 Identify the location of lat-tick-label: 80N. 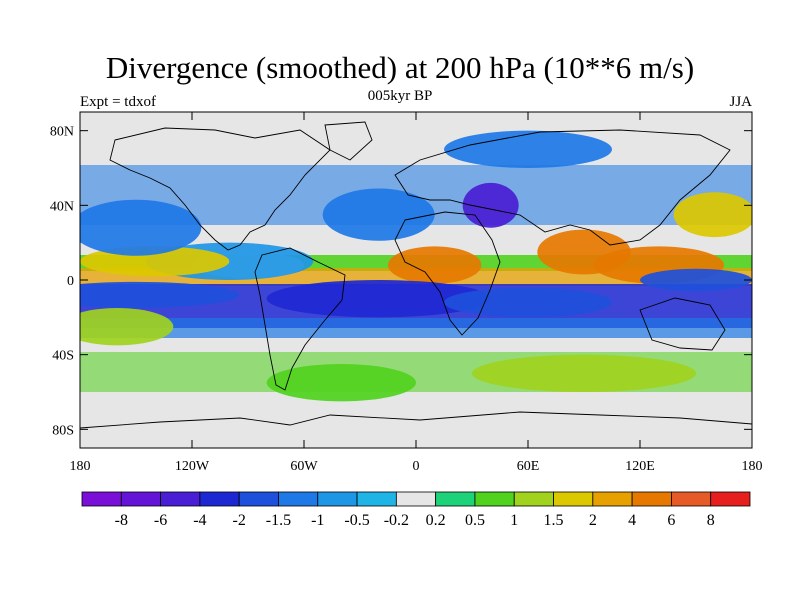
(62, 132).